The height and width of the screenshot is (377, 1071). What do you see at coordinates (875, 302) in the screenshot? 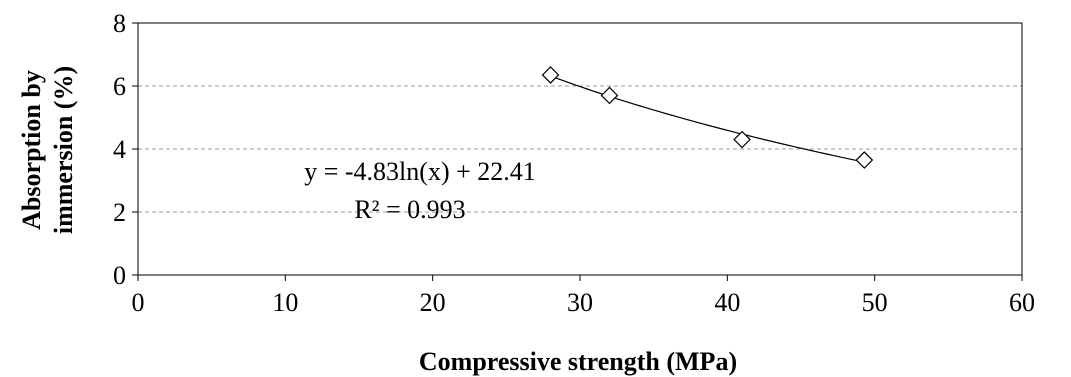
I see `x-tick-label-50: 50` at bounding box center [875, 302].